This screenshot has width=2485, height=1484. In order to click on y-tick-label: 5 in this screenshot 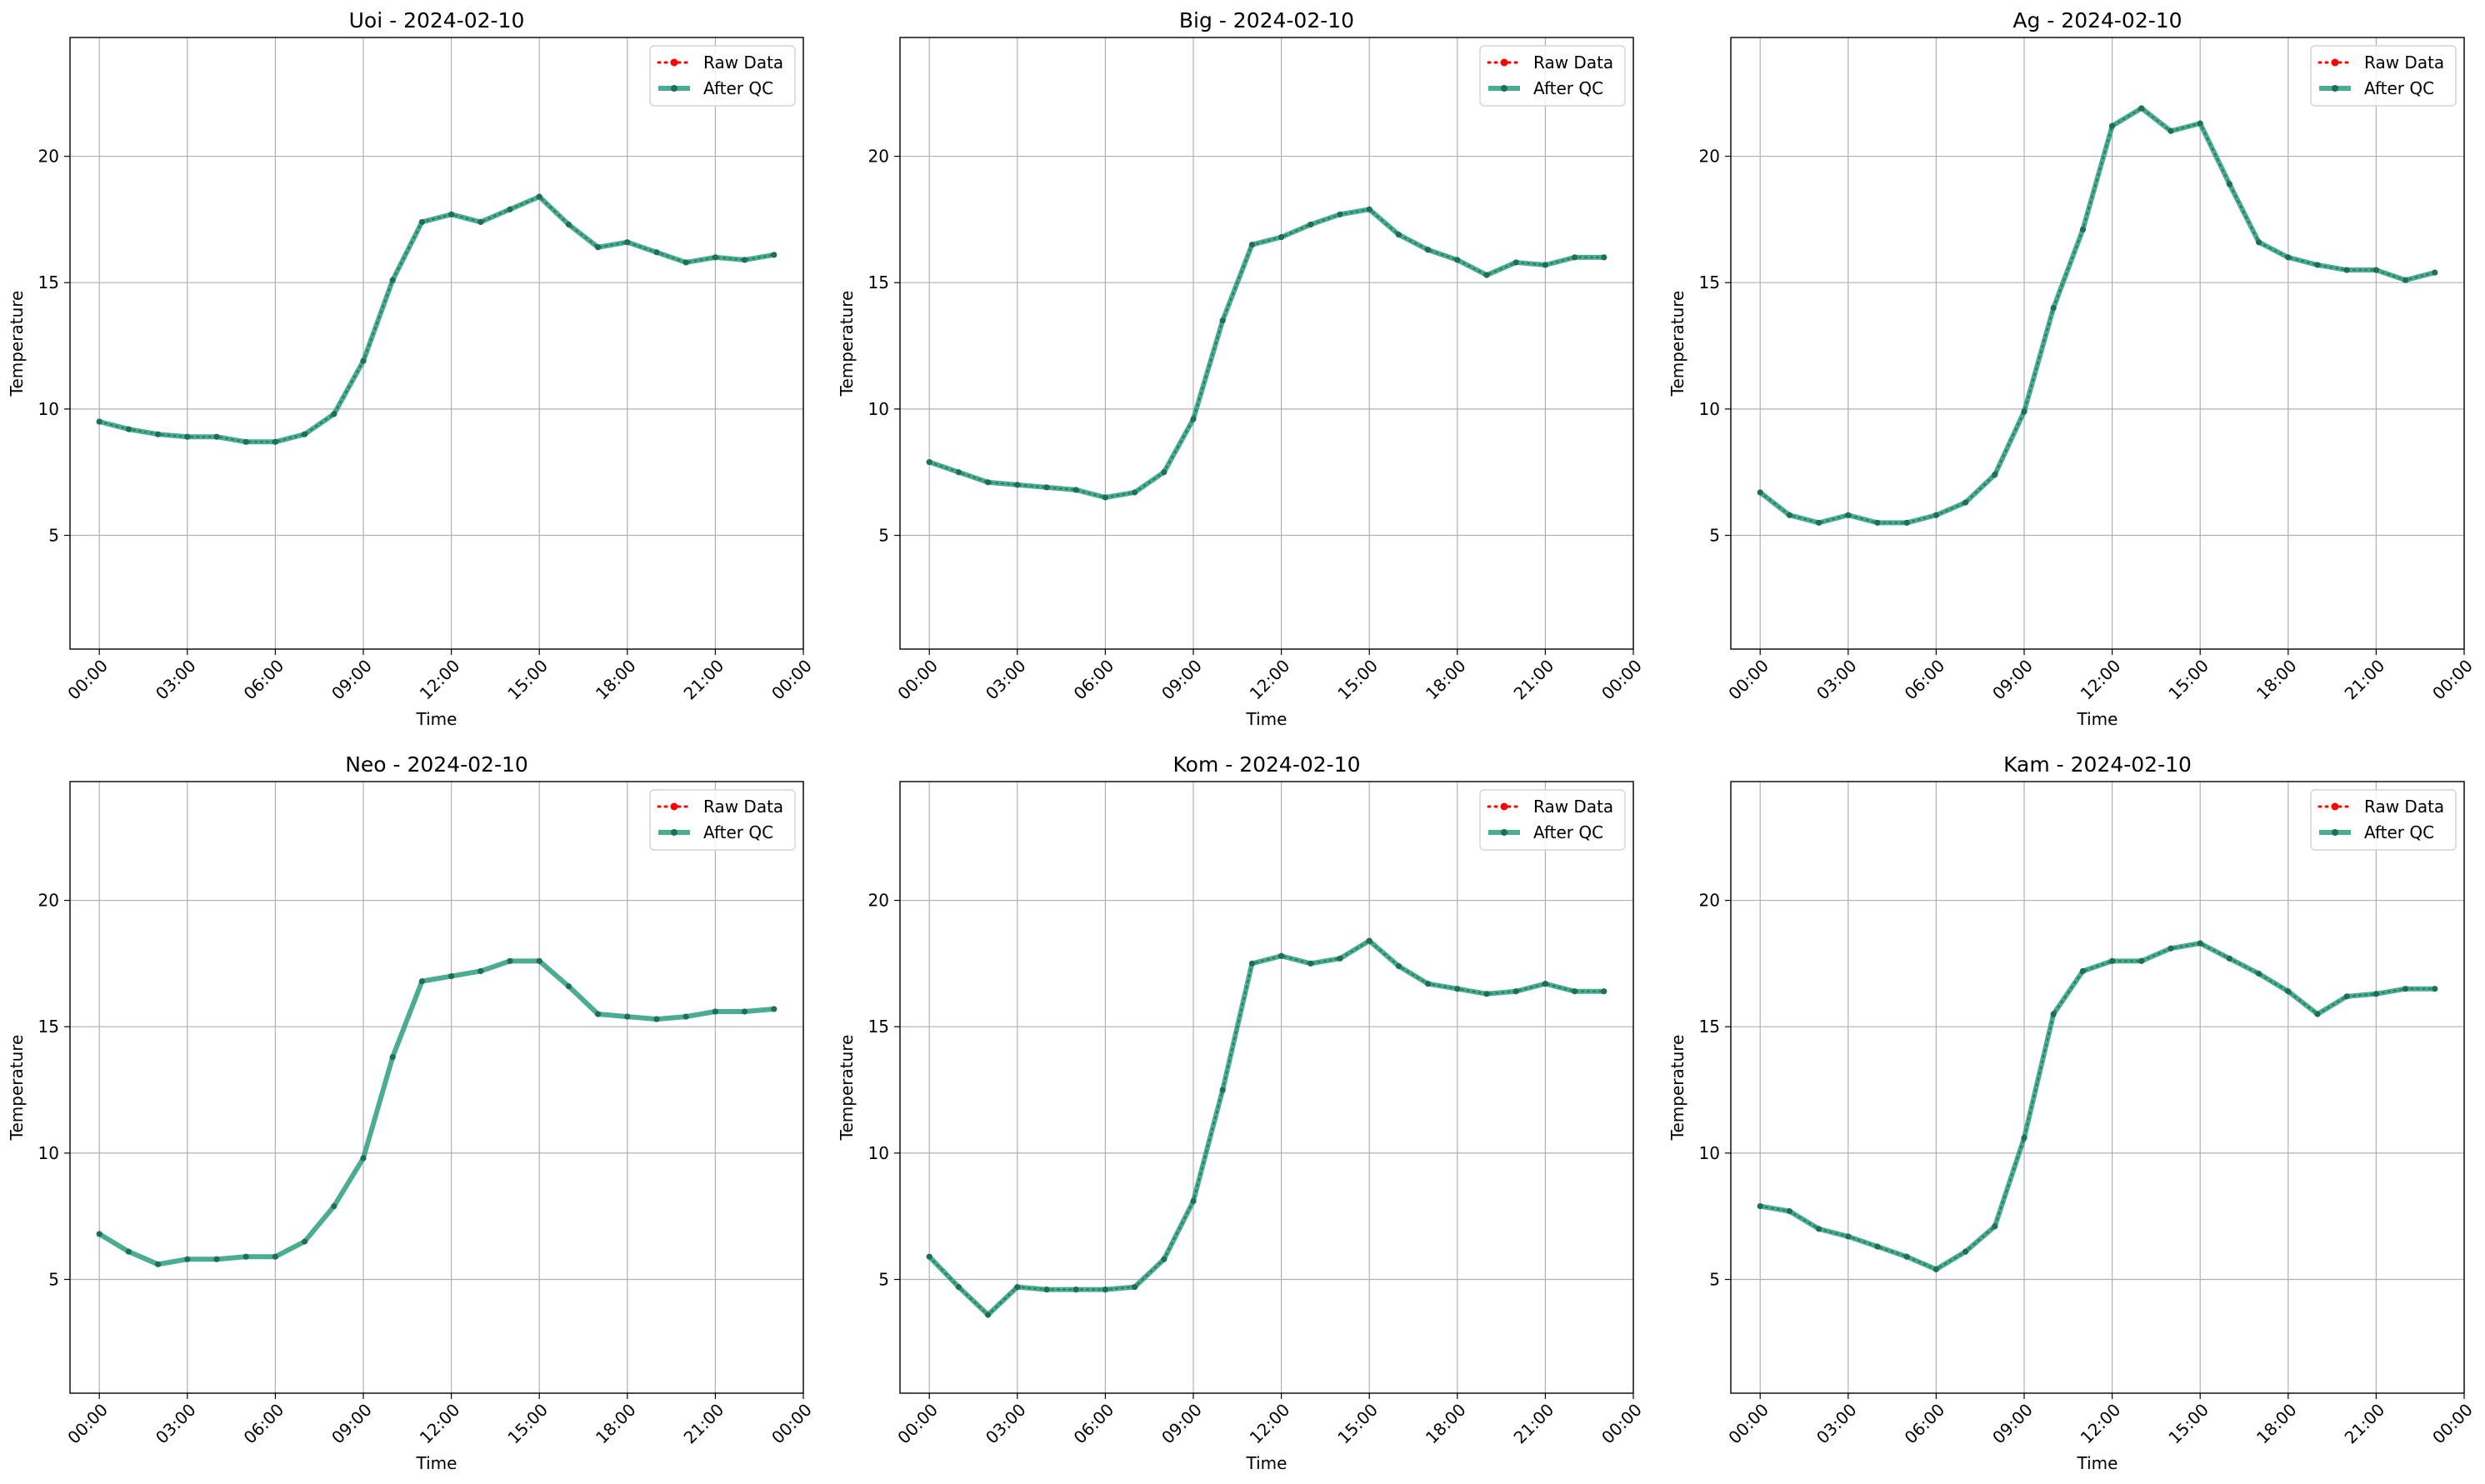, I will do `click(54, 536)`.